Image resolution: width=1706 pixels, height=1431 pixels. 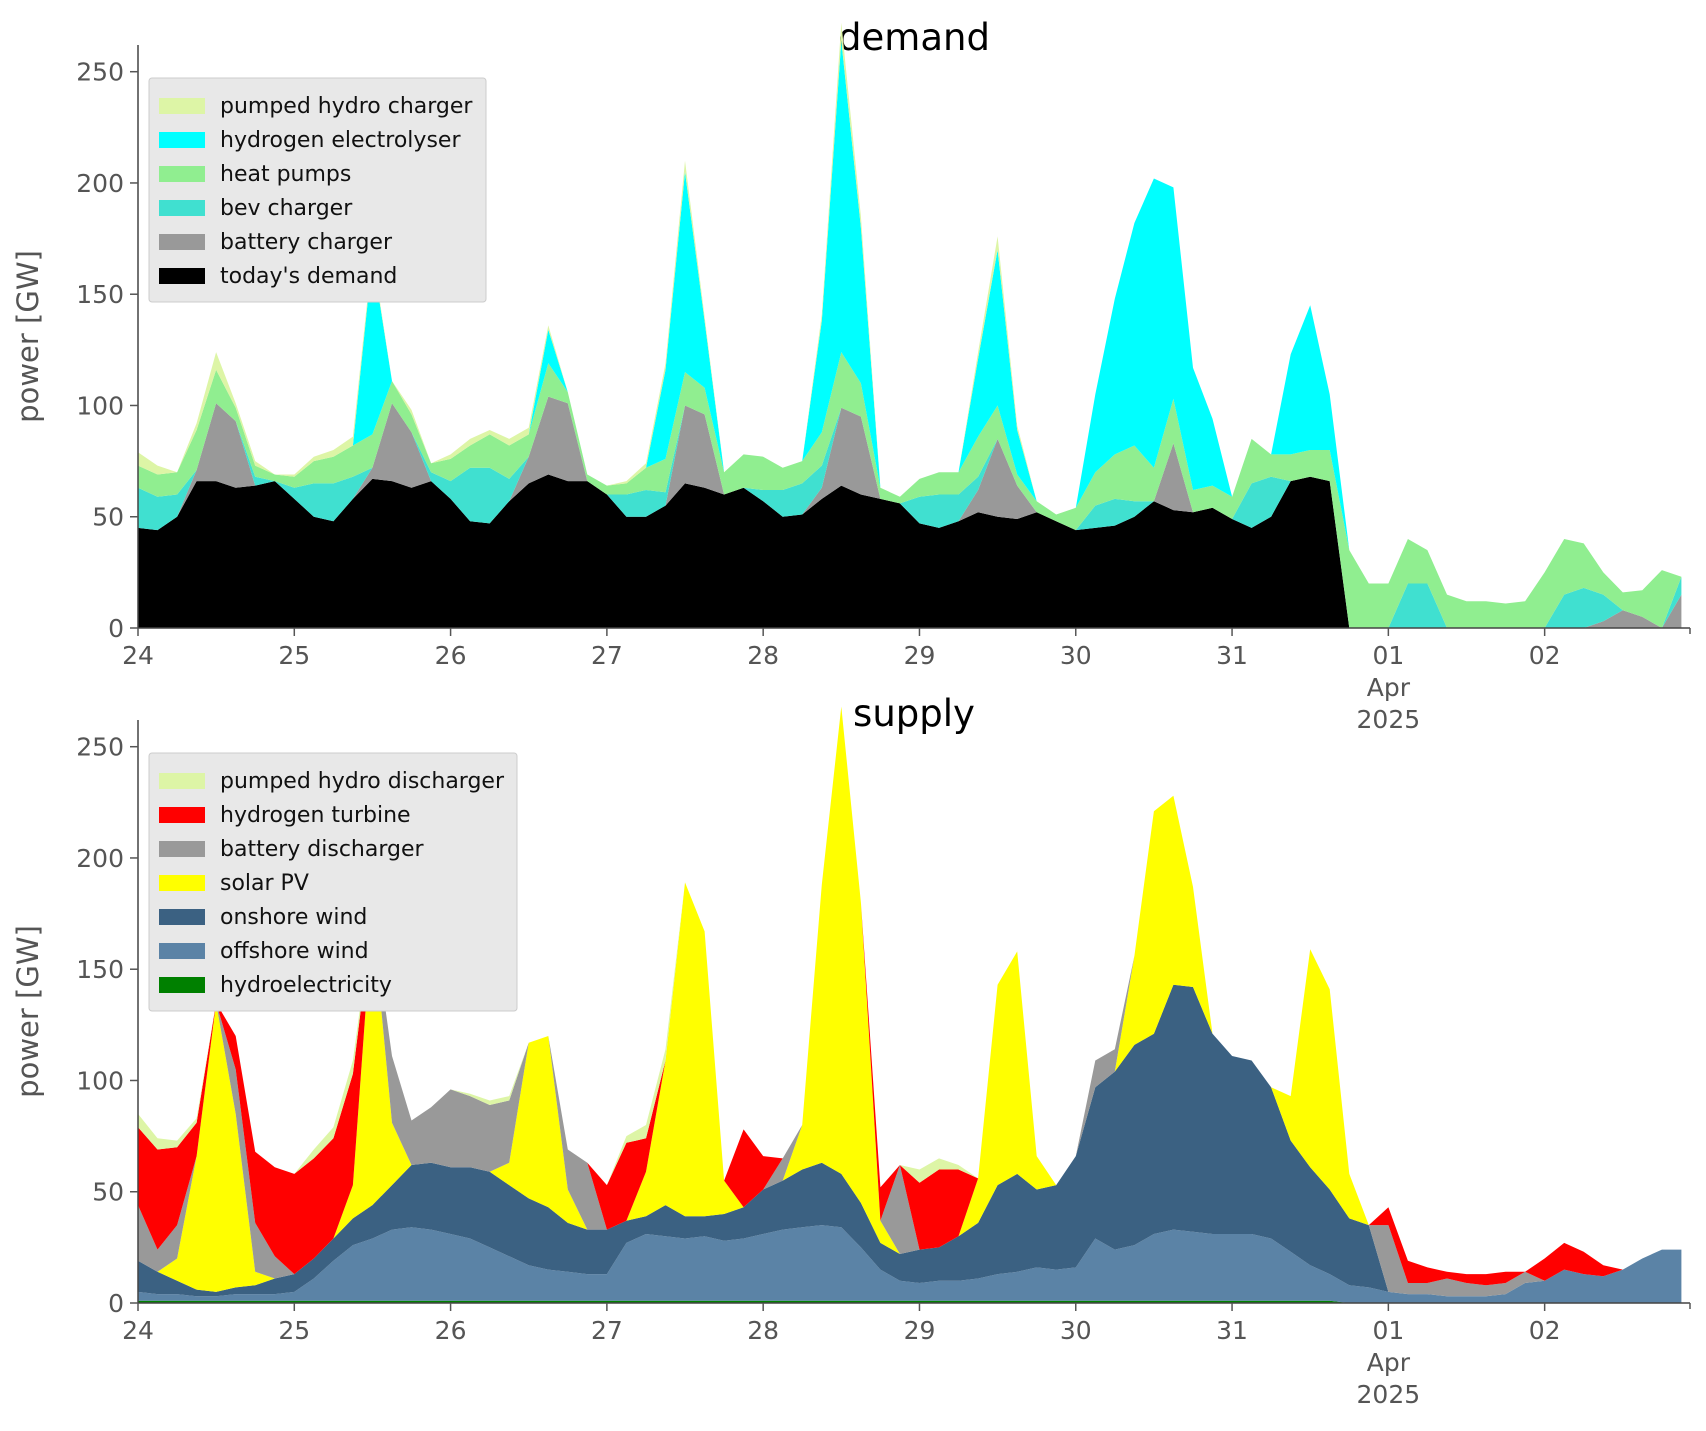 What do you see at coordinates (294, 951) in the screenshot?
I see `legend-label: offshore wind` at bounding box center [294, 951].